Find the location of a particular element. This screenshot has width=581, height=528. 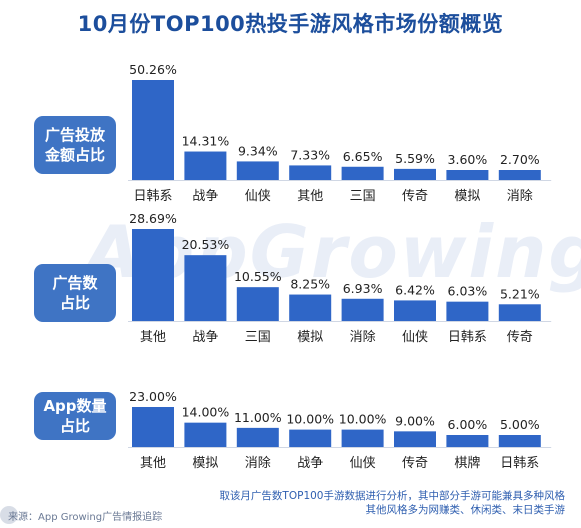

value-label: 6.00% is located at coordinates (468, 424).